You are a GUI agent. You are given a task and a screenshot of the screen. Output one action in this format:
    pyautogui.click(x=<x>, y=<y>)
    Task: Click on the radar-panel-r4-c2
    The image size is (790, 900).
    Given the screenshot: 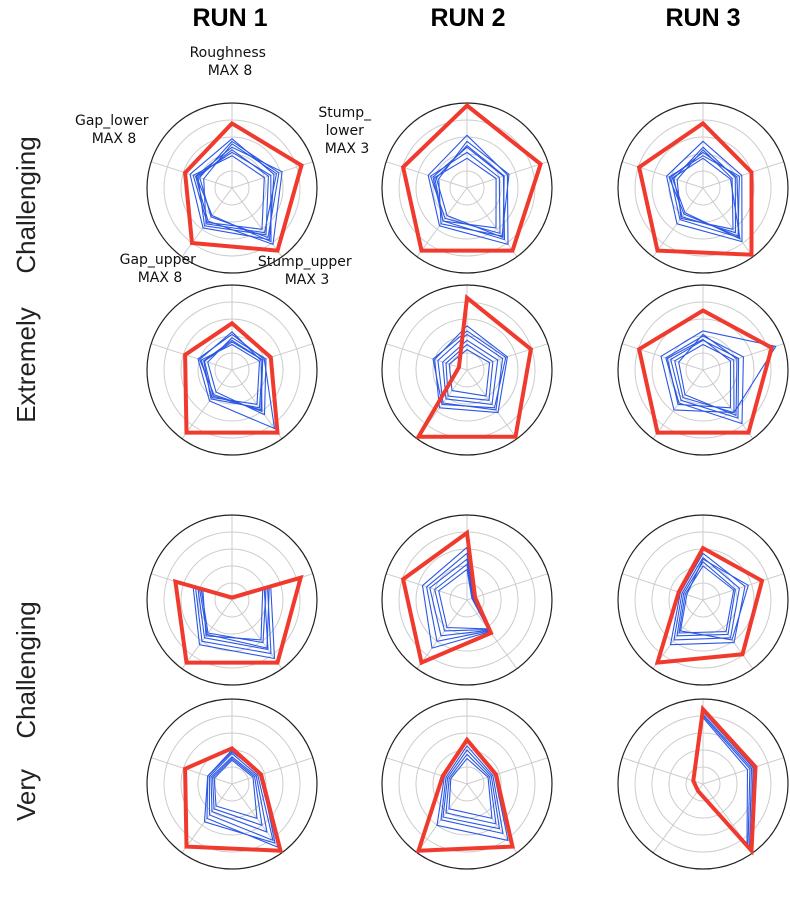 What is the action you would take?
    pyautogui.click(x=467, y=784)
    